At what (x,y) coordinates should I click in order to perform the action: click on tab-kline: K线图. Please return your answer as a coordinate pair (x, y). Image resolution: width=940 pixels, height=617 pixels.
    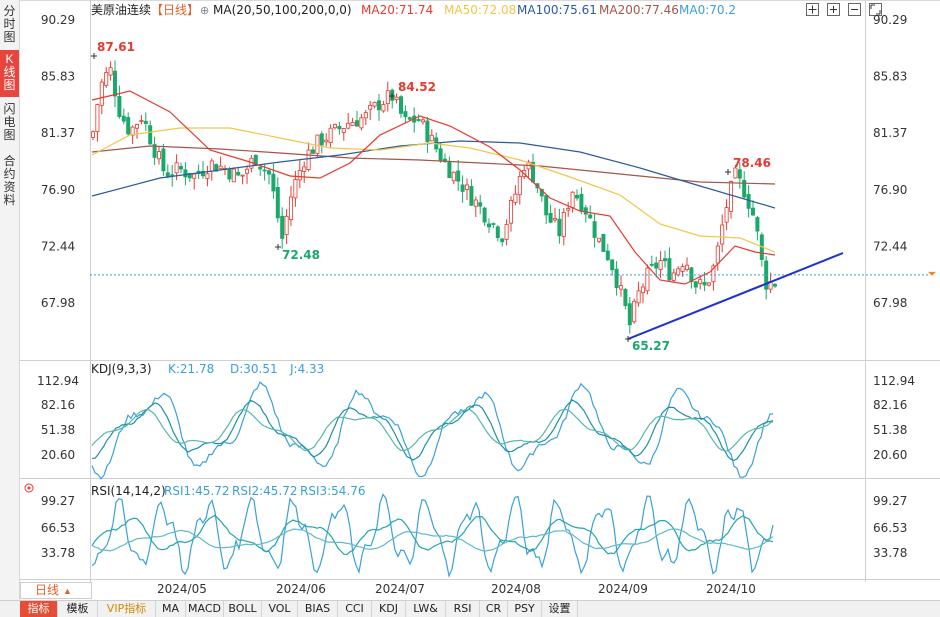
    Looking at the image, I should click on (9, 73).